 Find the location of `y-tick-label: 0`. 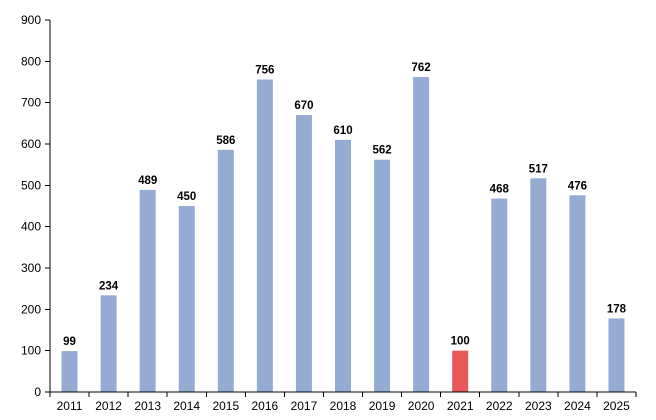

y-tick-label: 0 is located at coordinates (37, 392).